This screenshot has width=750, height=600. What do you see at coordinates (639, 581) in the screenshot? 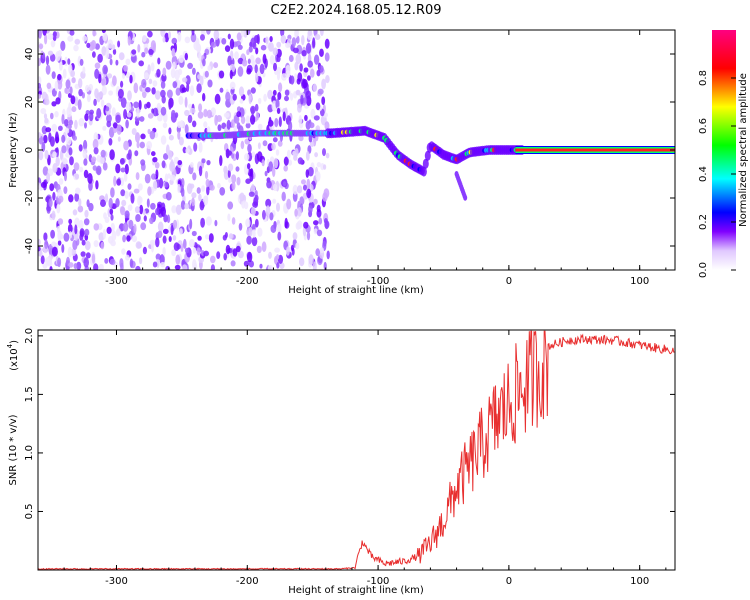
I see `x-tick-label: 100` at bounding box center [639, 581].